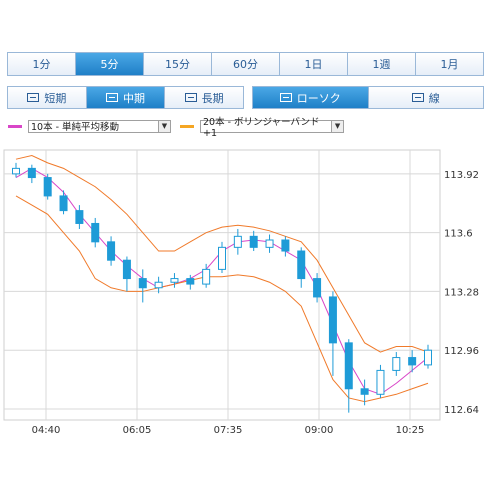 The image size is (490, 490). Describe the element at coordinates (410, 430) in the screenshot. I see `x-tick-label: 10:25` at that location.